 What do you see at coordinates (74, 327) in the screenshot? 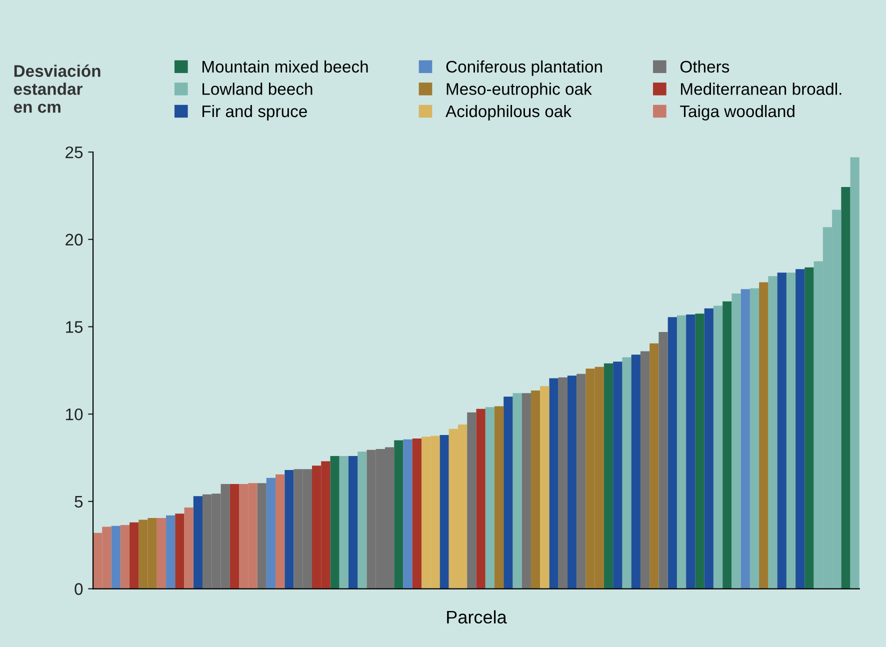
I see `y-tick-label: 15` at bounding box center [74, 327].